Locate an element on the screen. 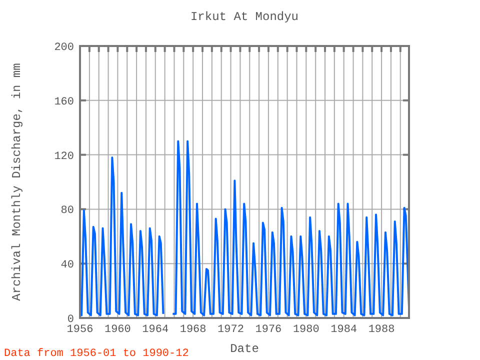 The image size is (480, 360). y-tick-label: 120 is located at coordinates (64, 156).